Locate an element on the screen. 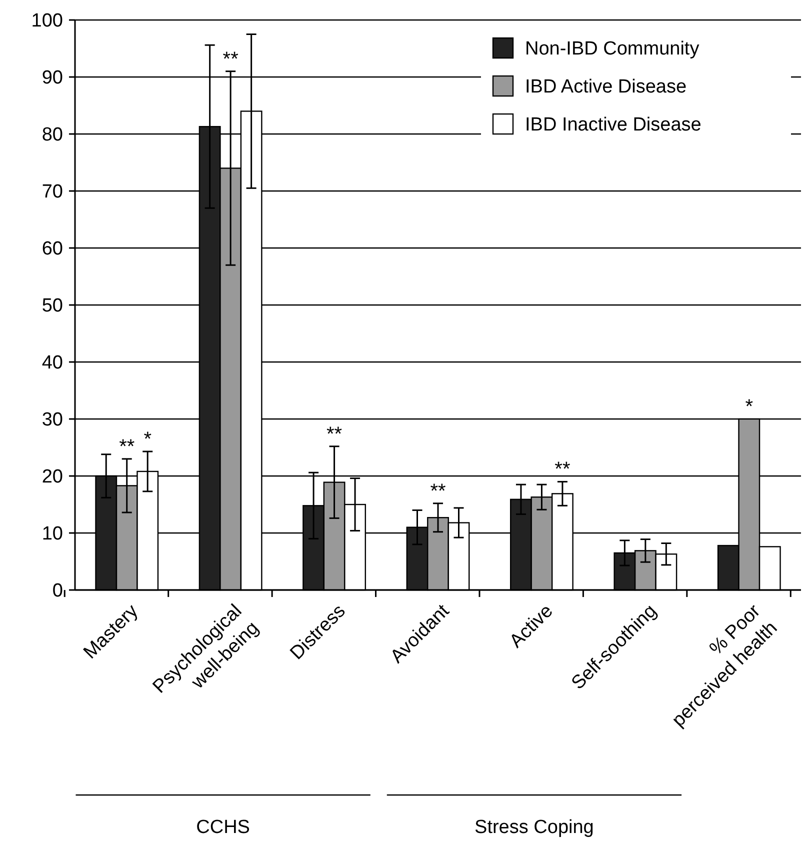 This screenshot has height=855, width=807. y-tick-label: 50 is located at coordinates (52, 306).